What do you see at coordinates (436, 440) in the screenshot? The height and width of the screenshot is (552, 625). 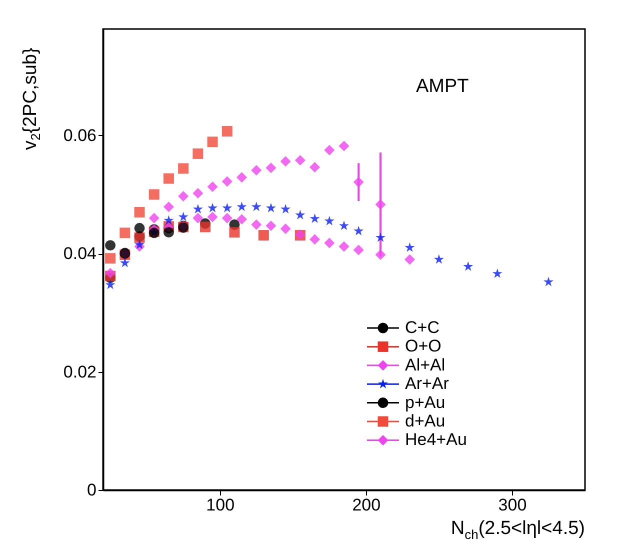 I see `legend-label: He4+Au` at bounding box center [436, 440].